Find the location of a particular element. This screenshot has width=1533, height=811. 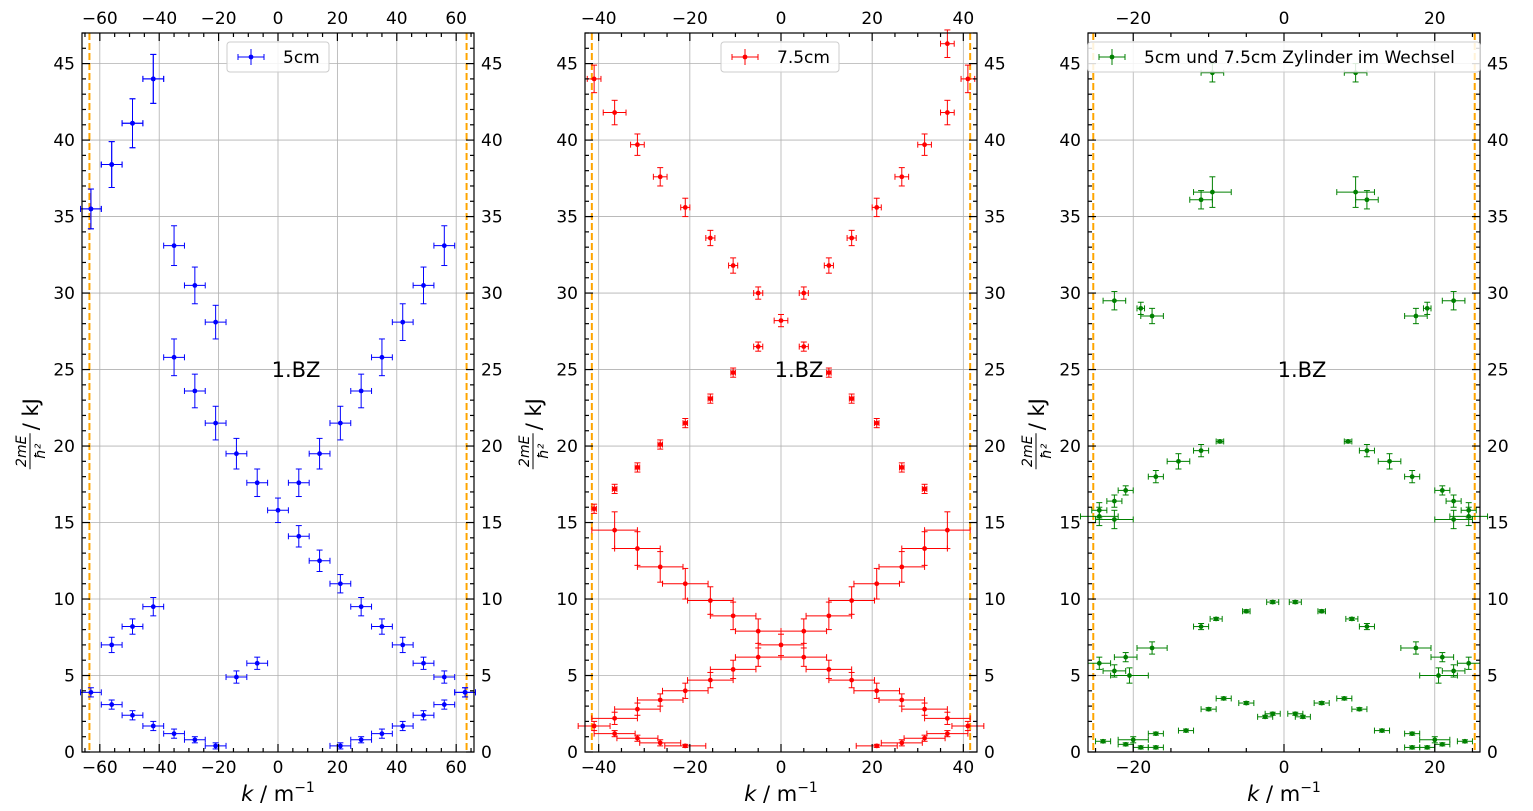

y-tick-label: 5 is located at coordinates (572, 677).